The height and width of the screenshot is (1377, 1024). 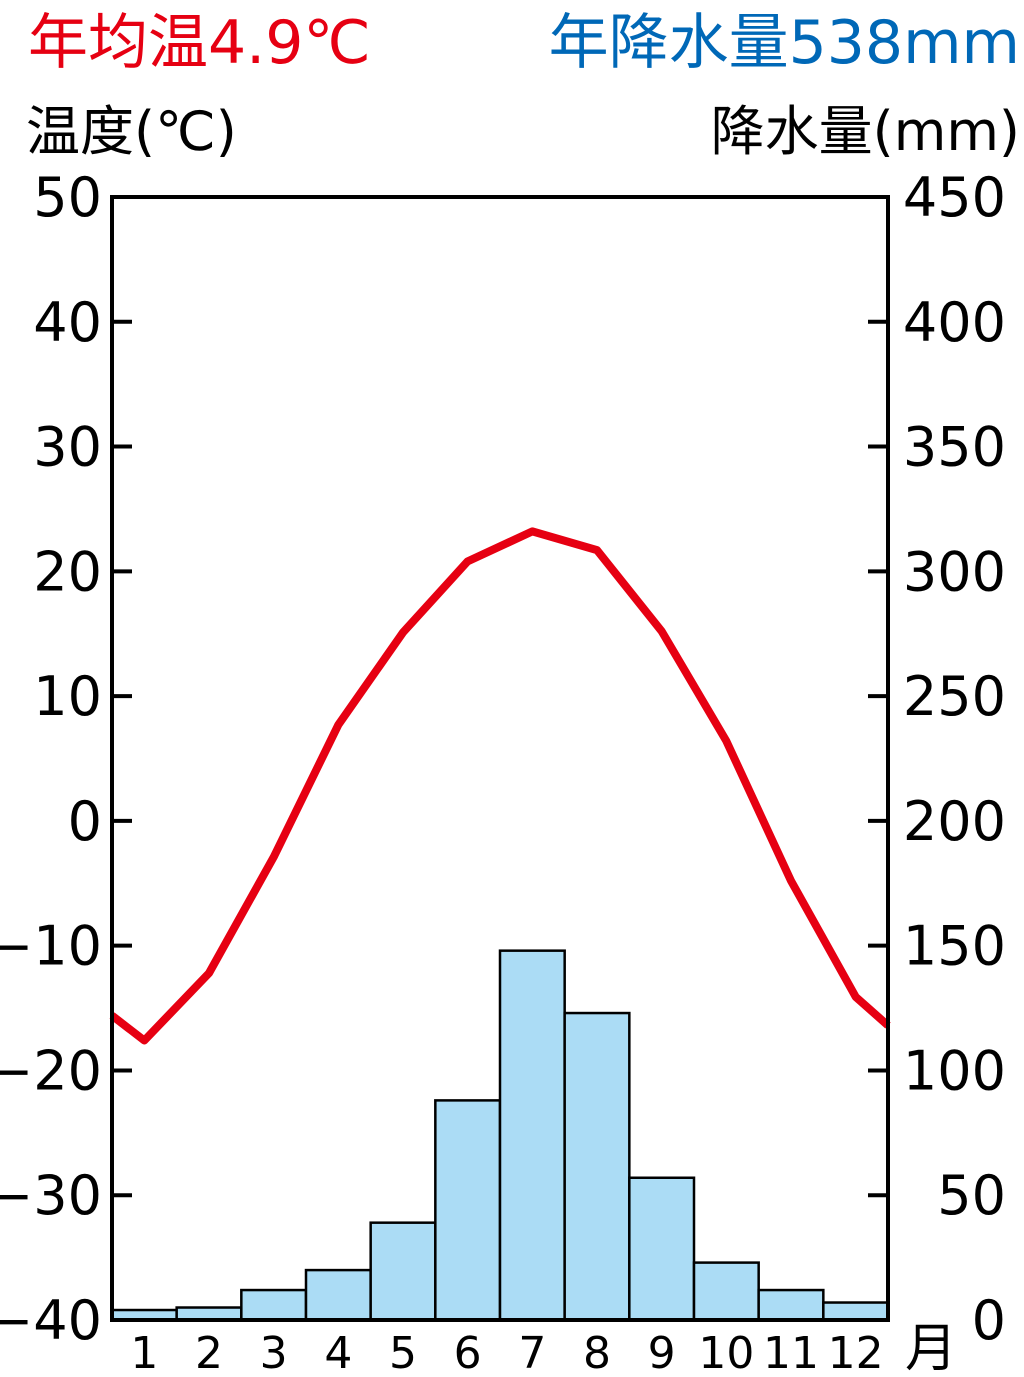 I want to click on chart-title-temperature: 年均温4.9℃, so click(x=199, y=43).